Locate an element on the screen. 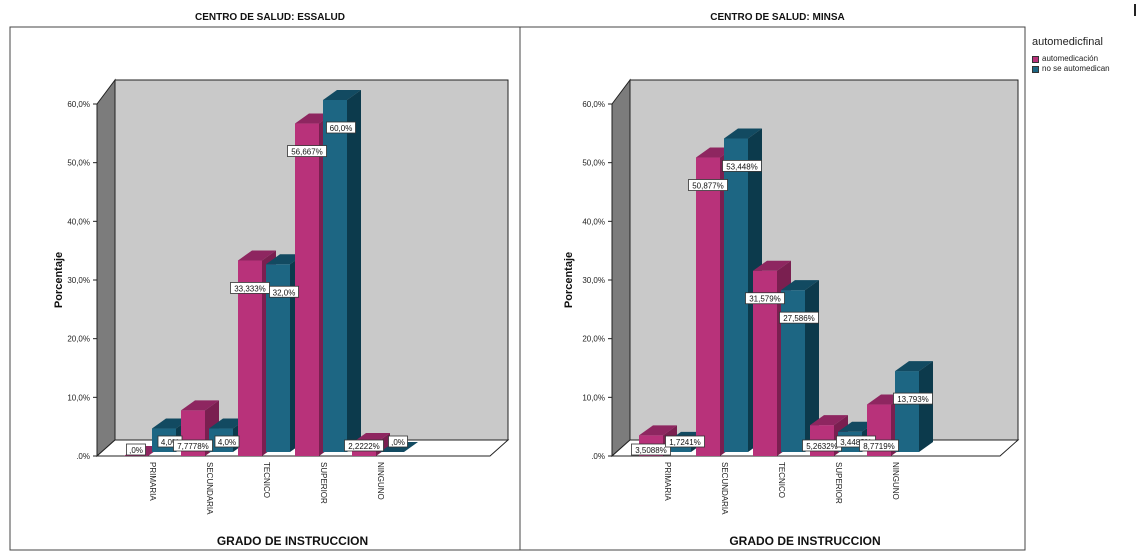 This screenshot has width=1140, height=553. chart-title: CENTRO DE SALUD: ESSALUD is located at coordinates (270, 17).